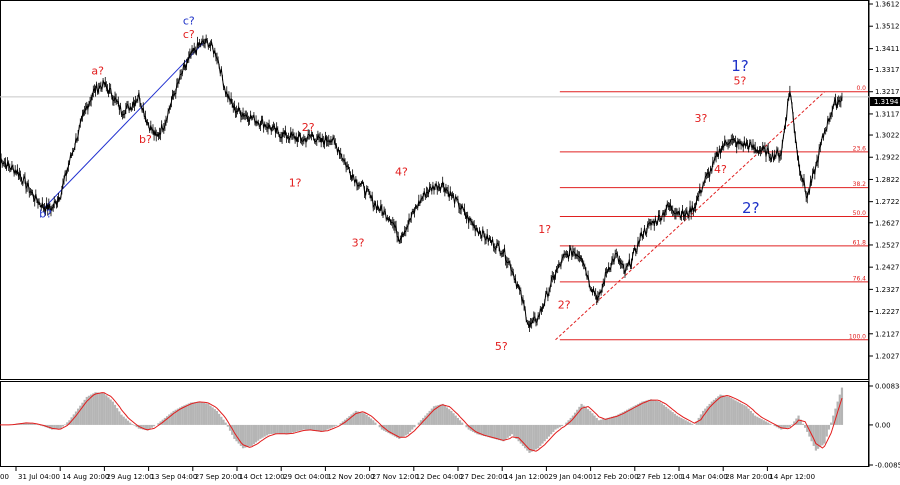 This screenshot has width=900, height=485. I want to click on time-tick-label: 13 Sep 04:00, so click(174, 477).